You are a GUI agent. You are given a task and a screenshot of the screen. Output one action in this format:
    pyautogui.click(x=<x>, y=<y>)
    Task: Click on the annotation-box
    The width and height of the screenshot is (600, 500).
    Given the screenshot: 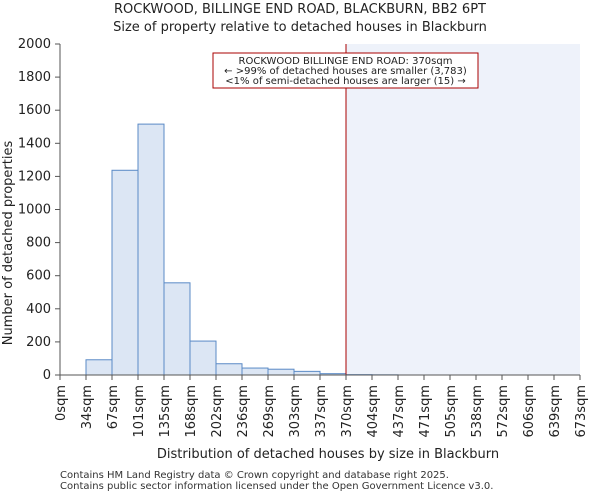 What is the action you would take?
    pyautogui.click(x=345, y=70)
    